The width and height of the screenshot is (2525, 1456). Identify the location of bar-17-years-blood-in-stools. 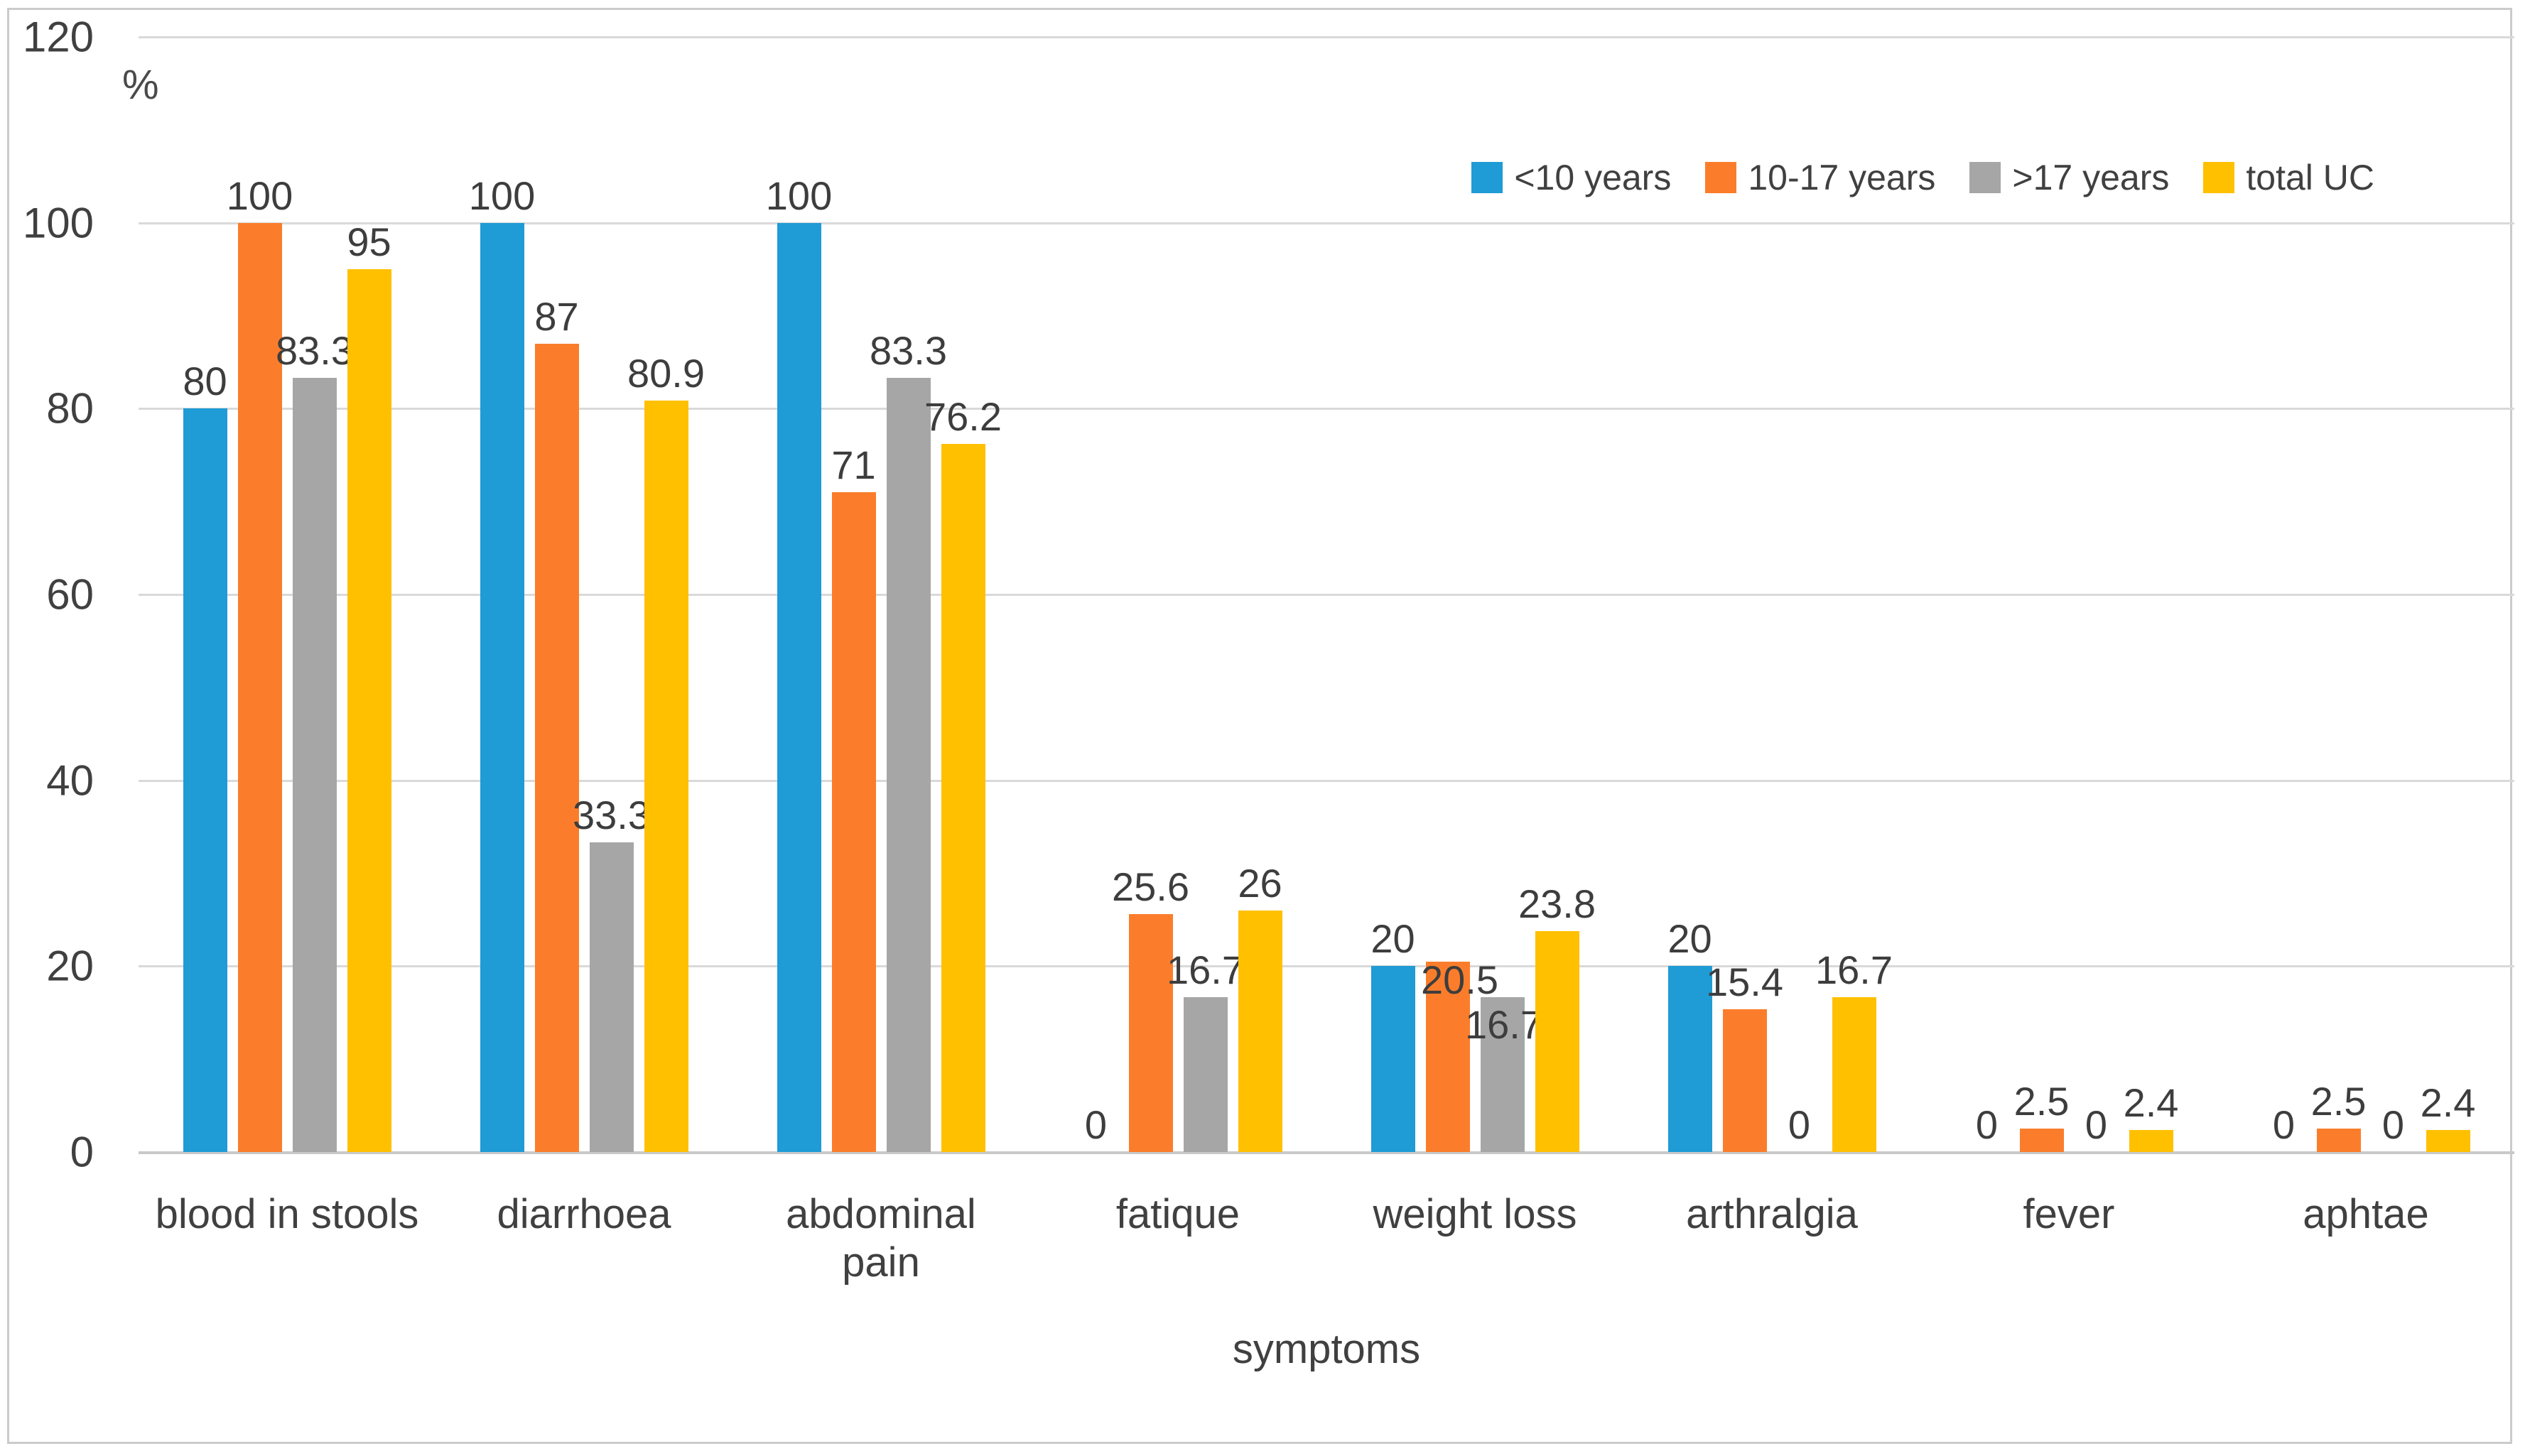
(314, 765).